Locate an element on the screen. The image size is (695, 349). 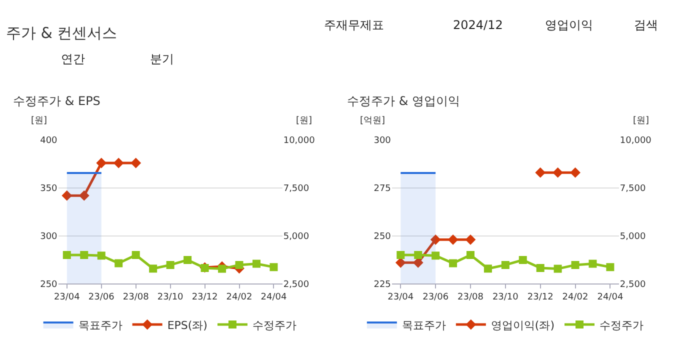
legend-label: 영업이익(좌) is located at coordinates (522, 325).